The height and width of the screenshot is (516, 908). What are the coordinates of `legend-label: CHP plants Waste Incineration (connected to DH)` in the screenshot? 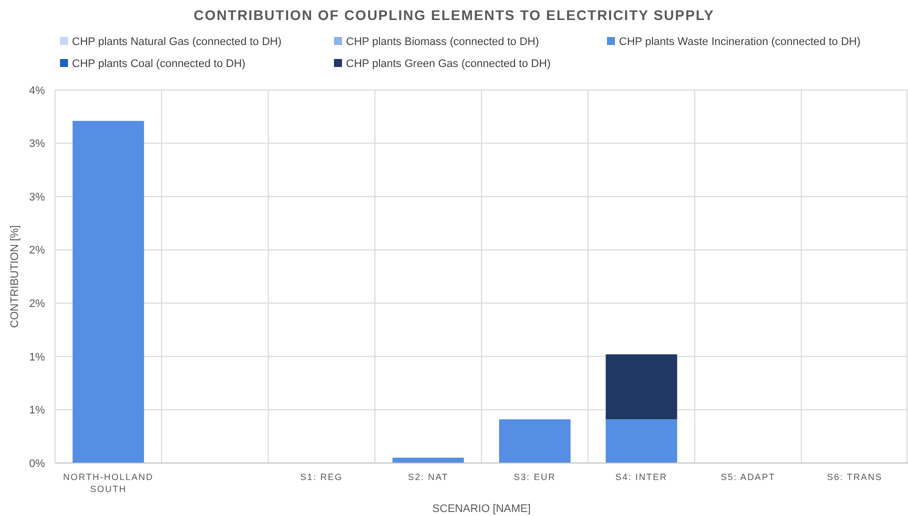 It's located at (740, 42).